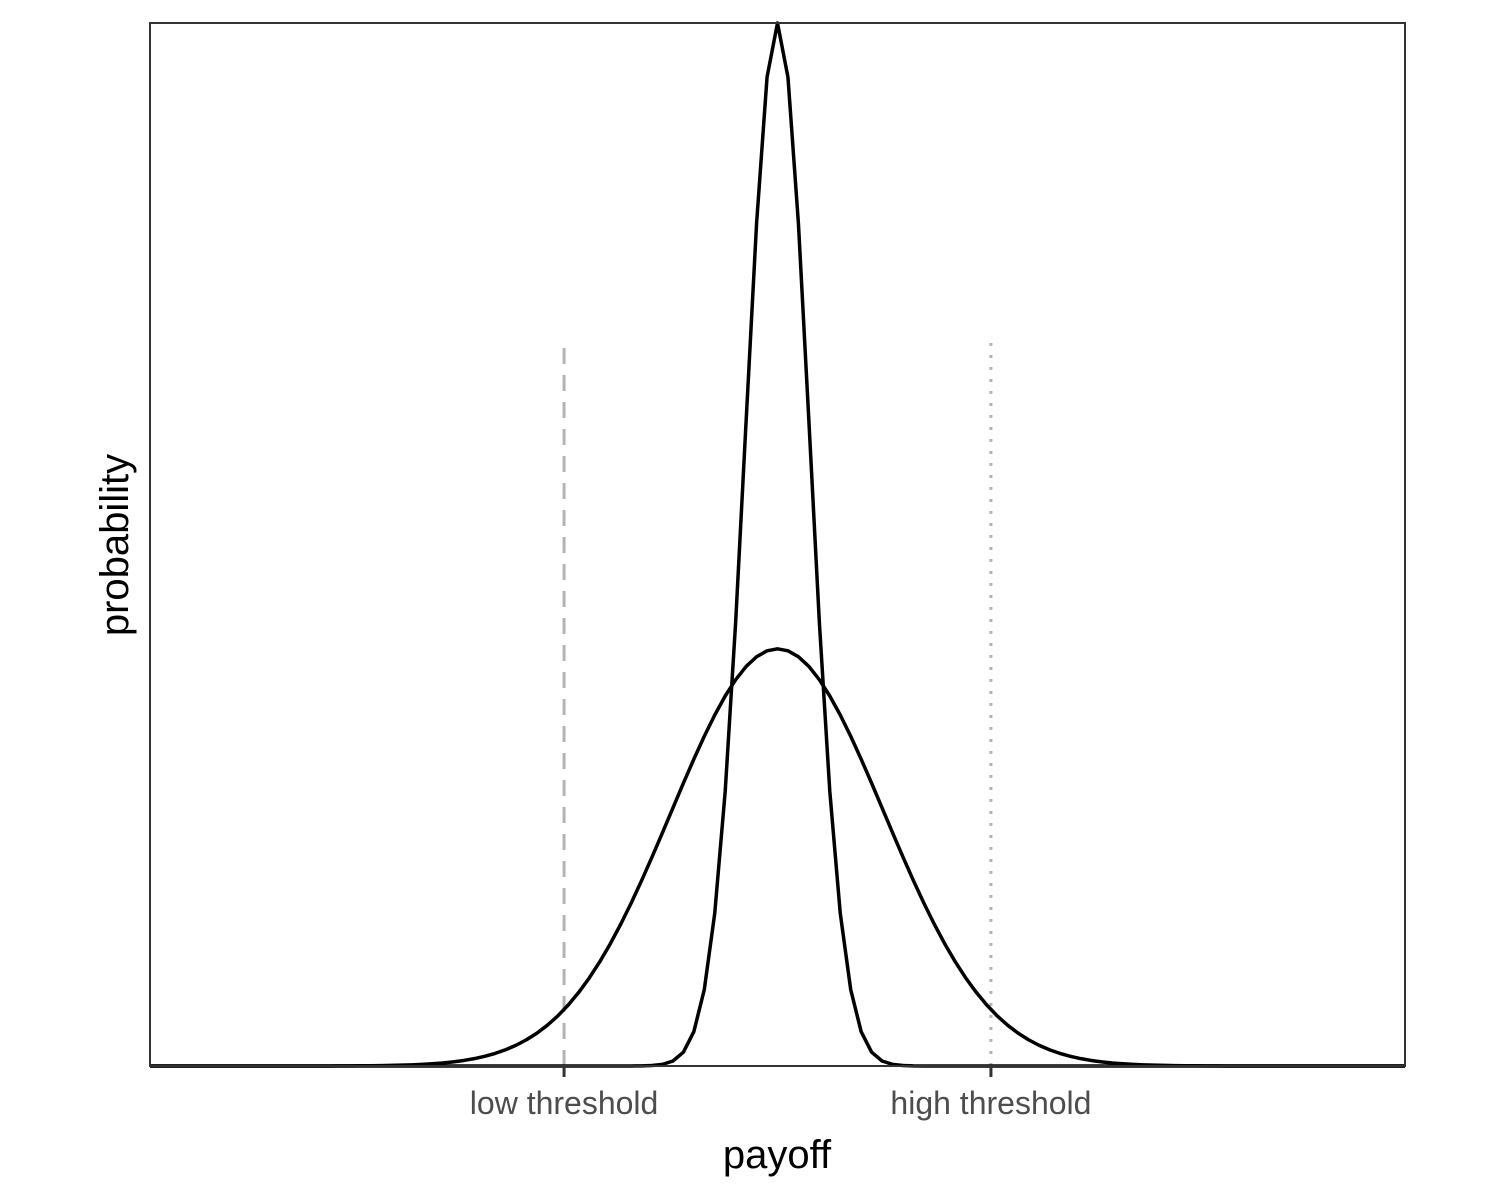 The image size is (1500, 1200). What do you see at coordinates (990, 1103) in the screenshot?
I see `x-tick-label-2: high threshold` at bounding box center [990, 1103].